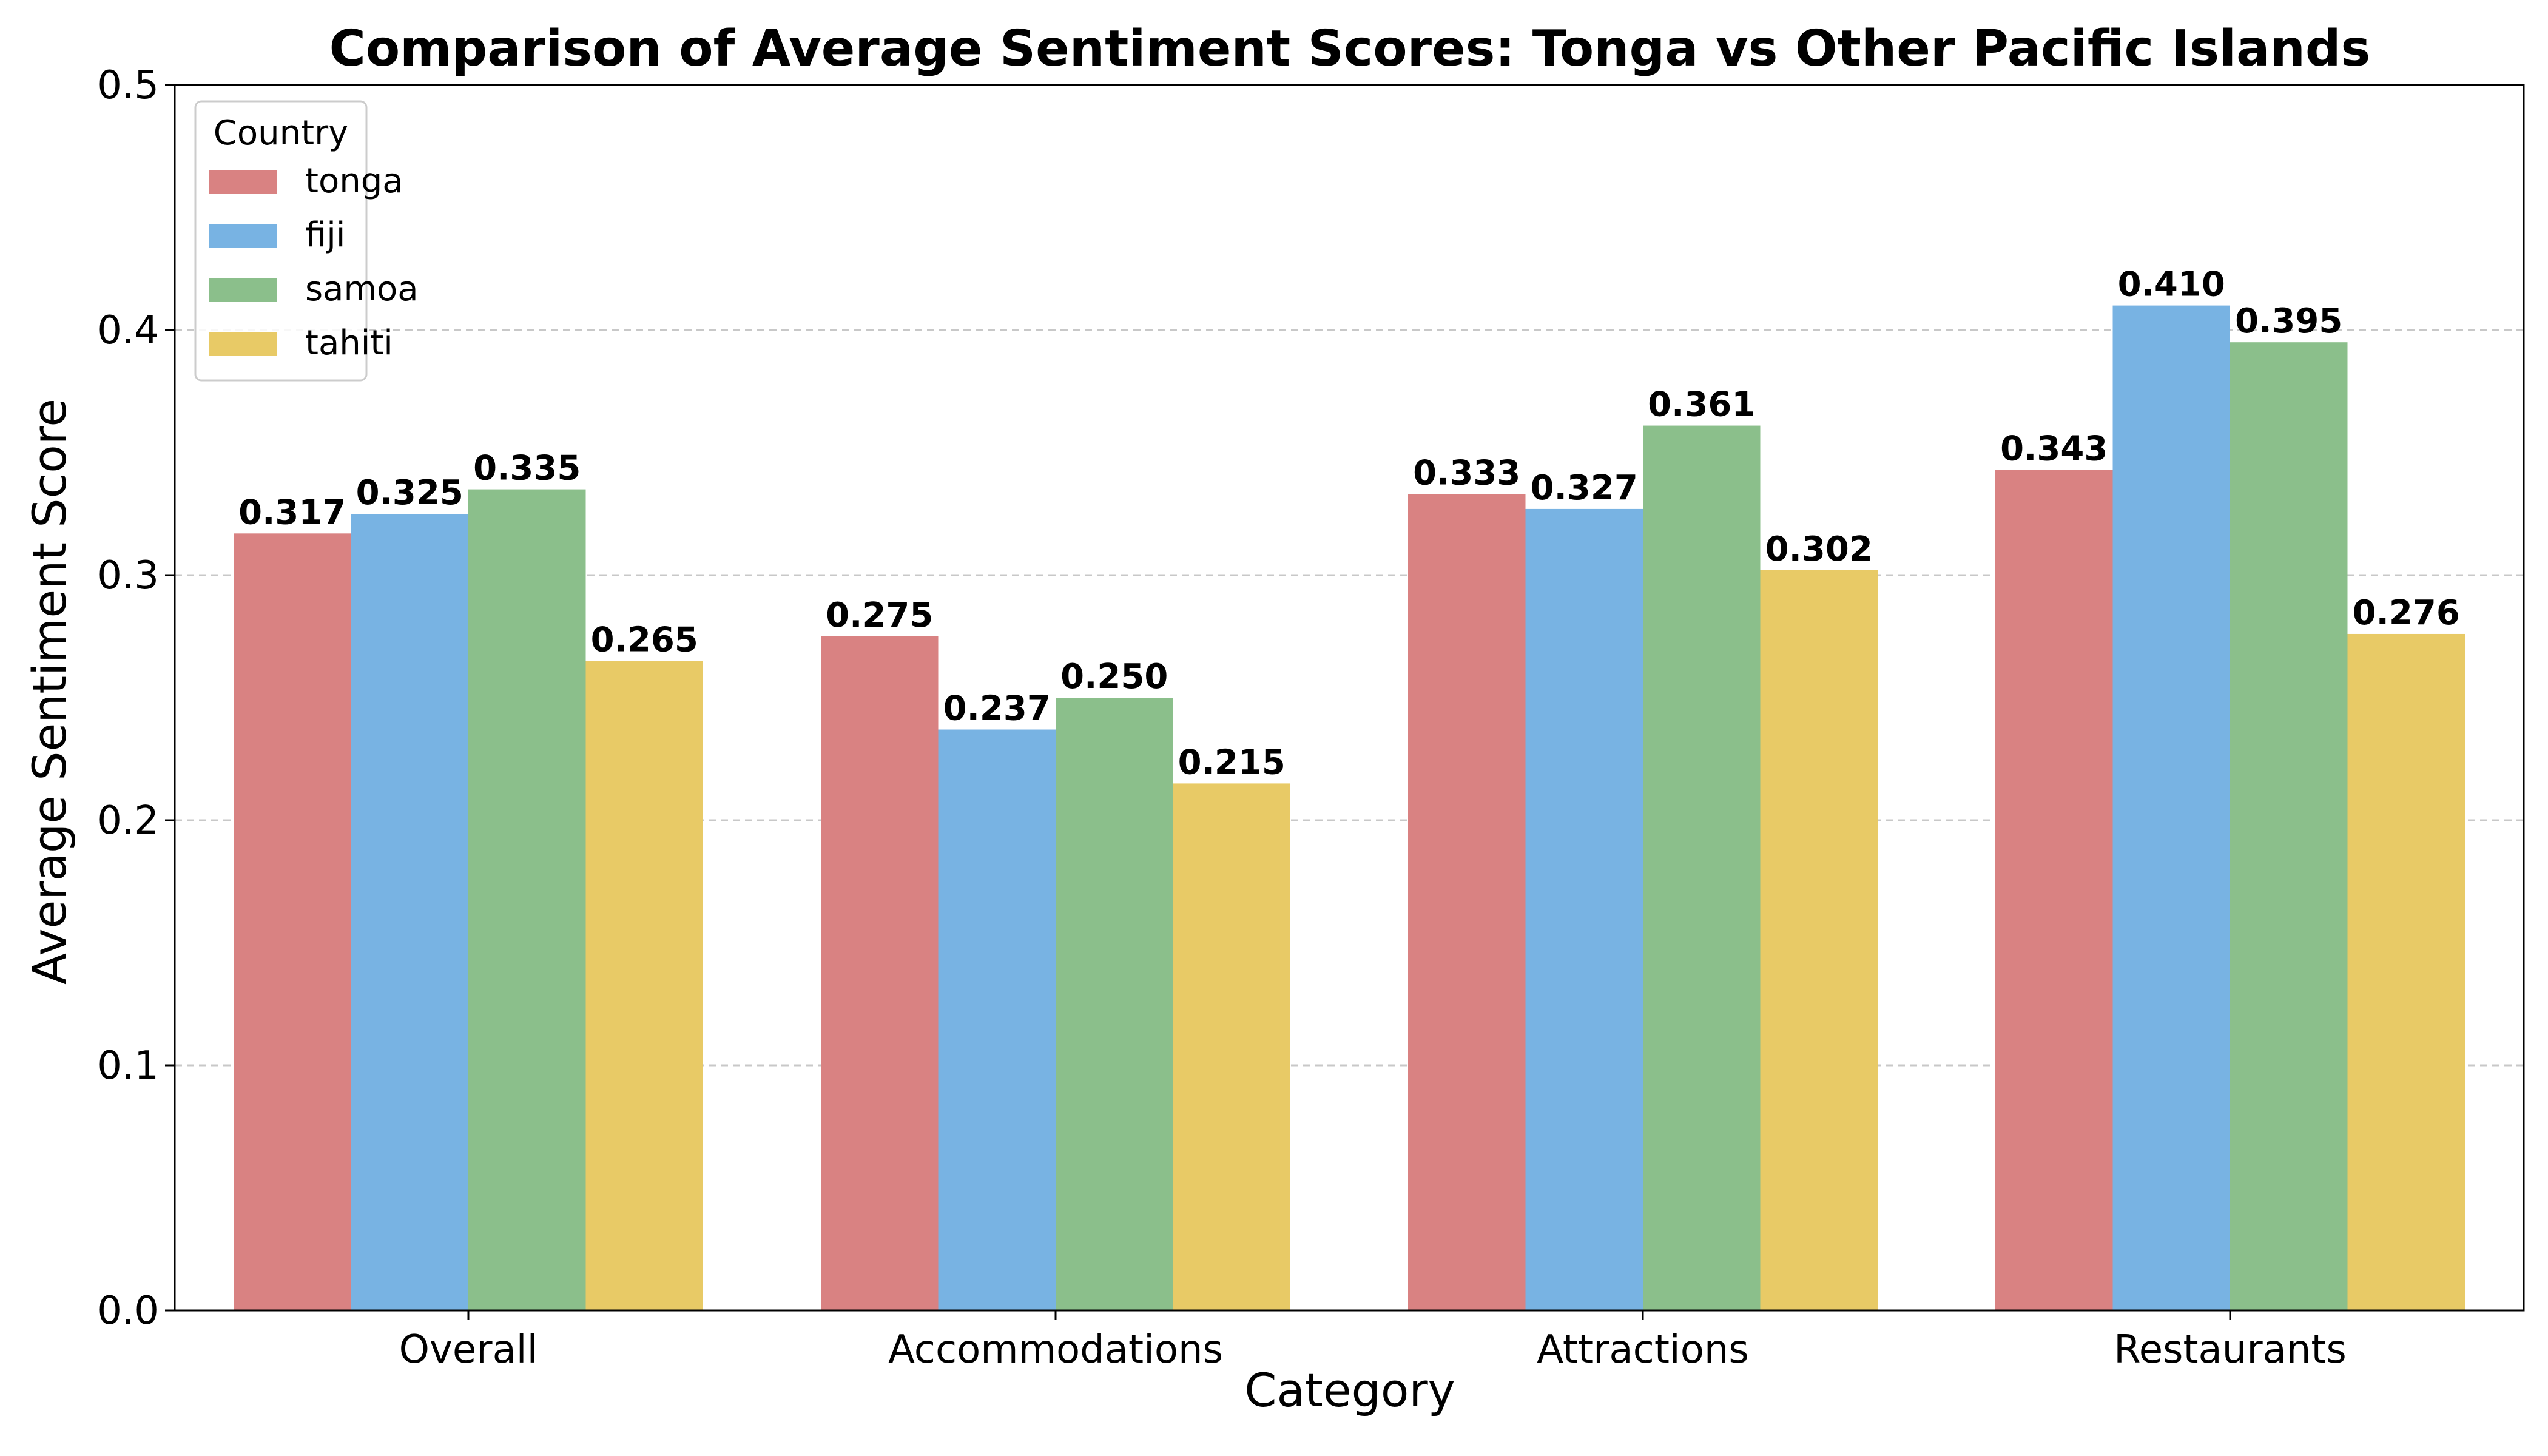  Describe the element at coordinates (409, 493) in the screenshot. I see `data-label: 0.325` at that location.